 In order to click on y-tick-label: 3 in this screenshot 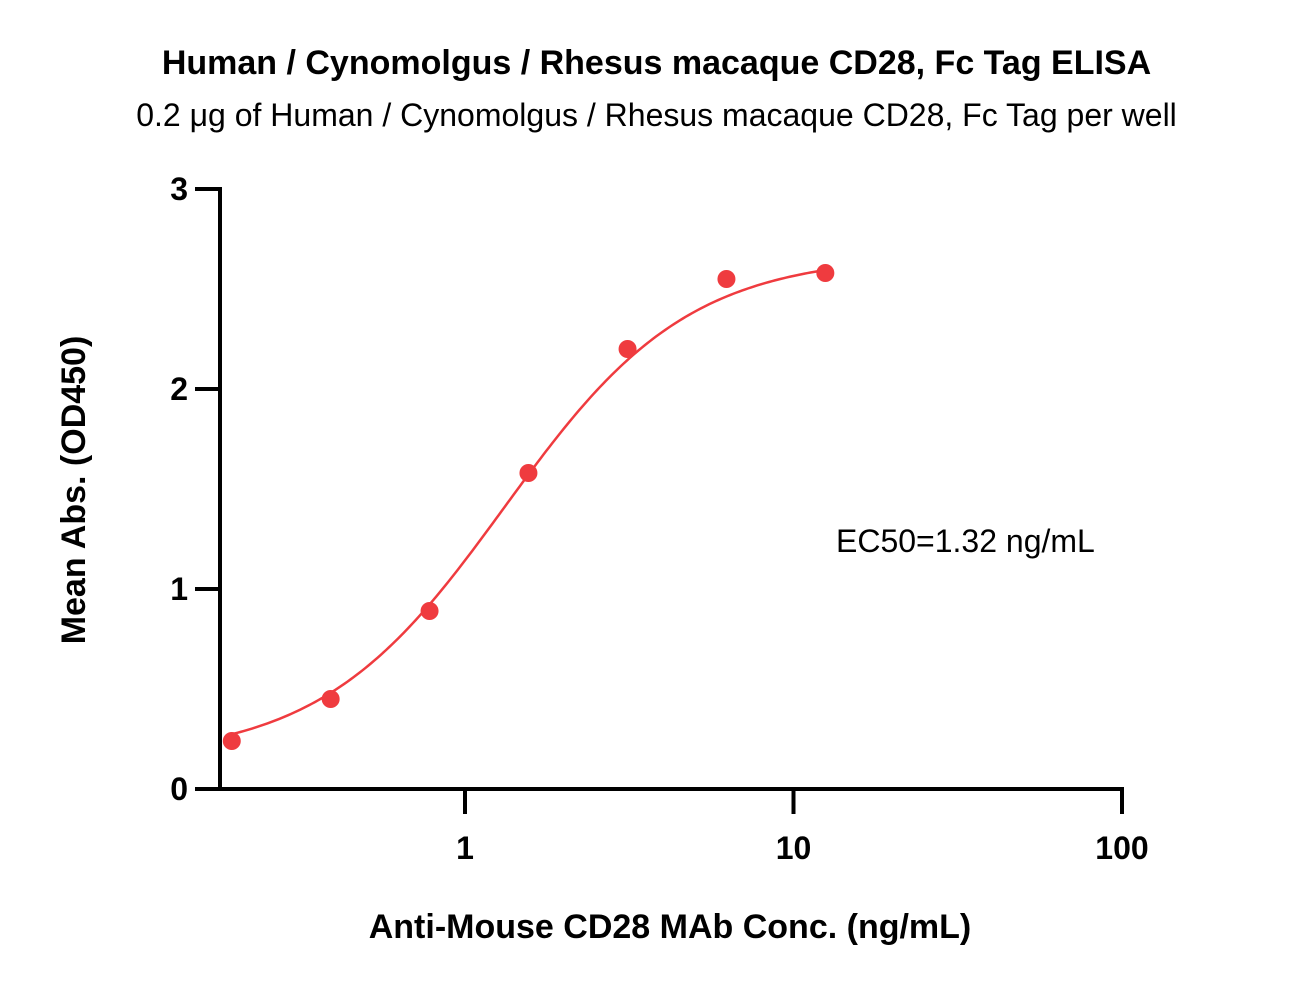, I will do `click(179, 189)`.